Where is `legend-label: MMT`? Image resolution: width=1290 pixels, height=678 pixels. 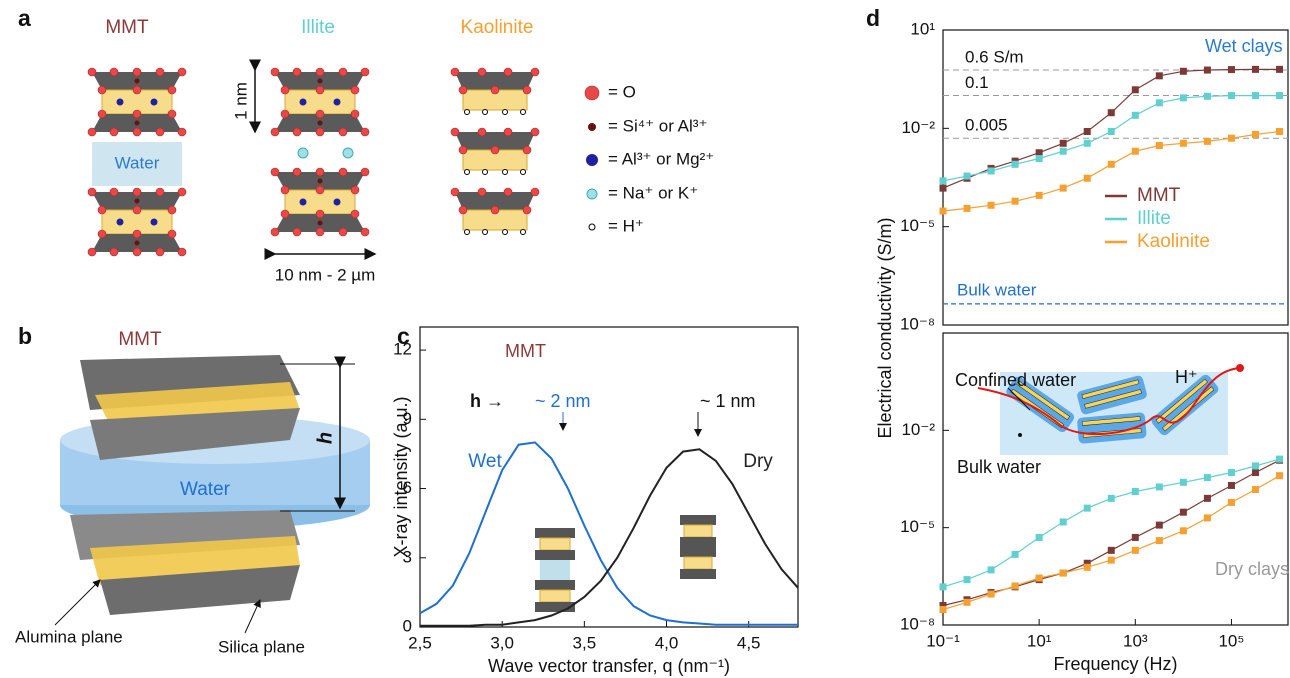
legend-label: MMT is located at coordinates (1159, 195).